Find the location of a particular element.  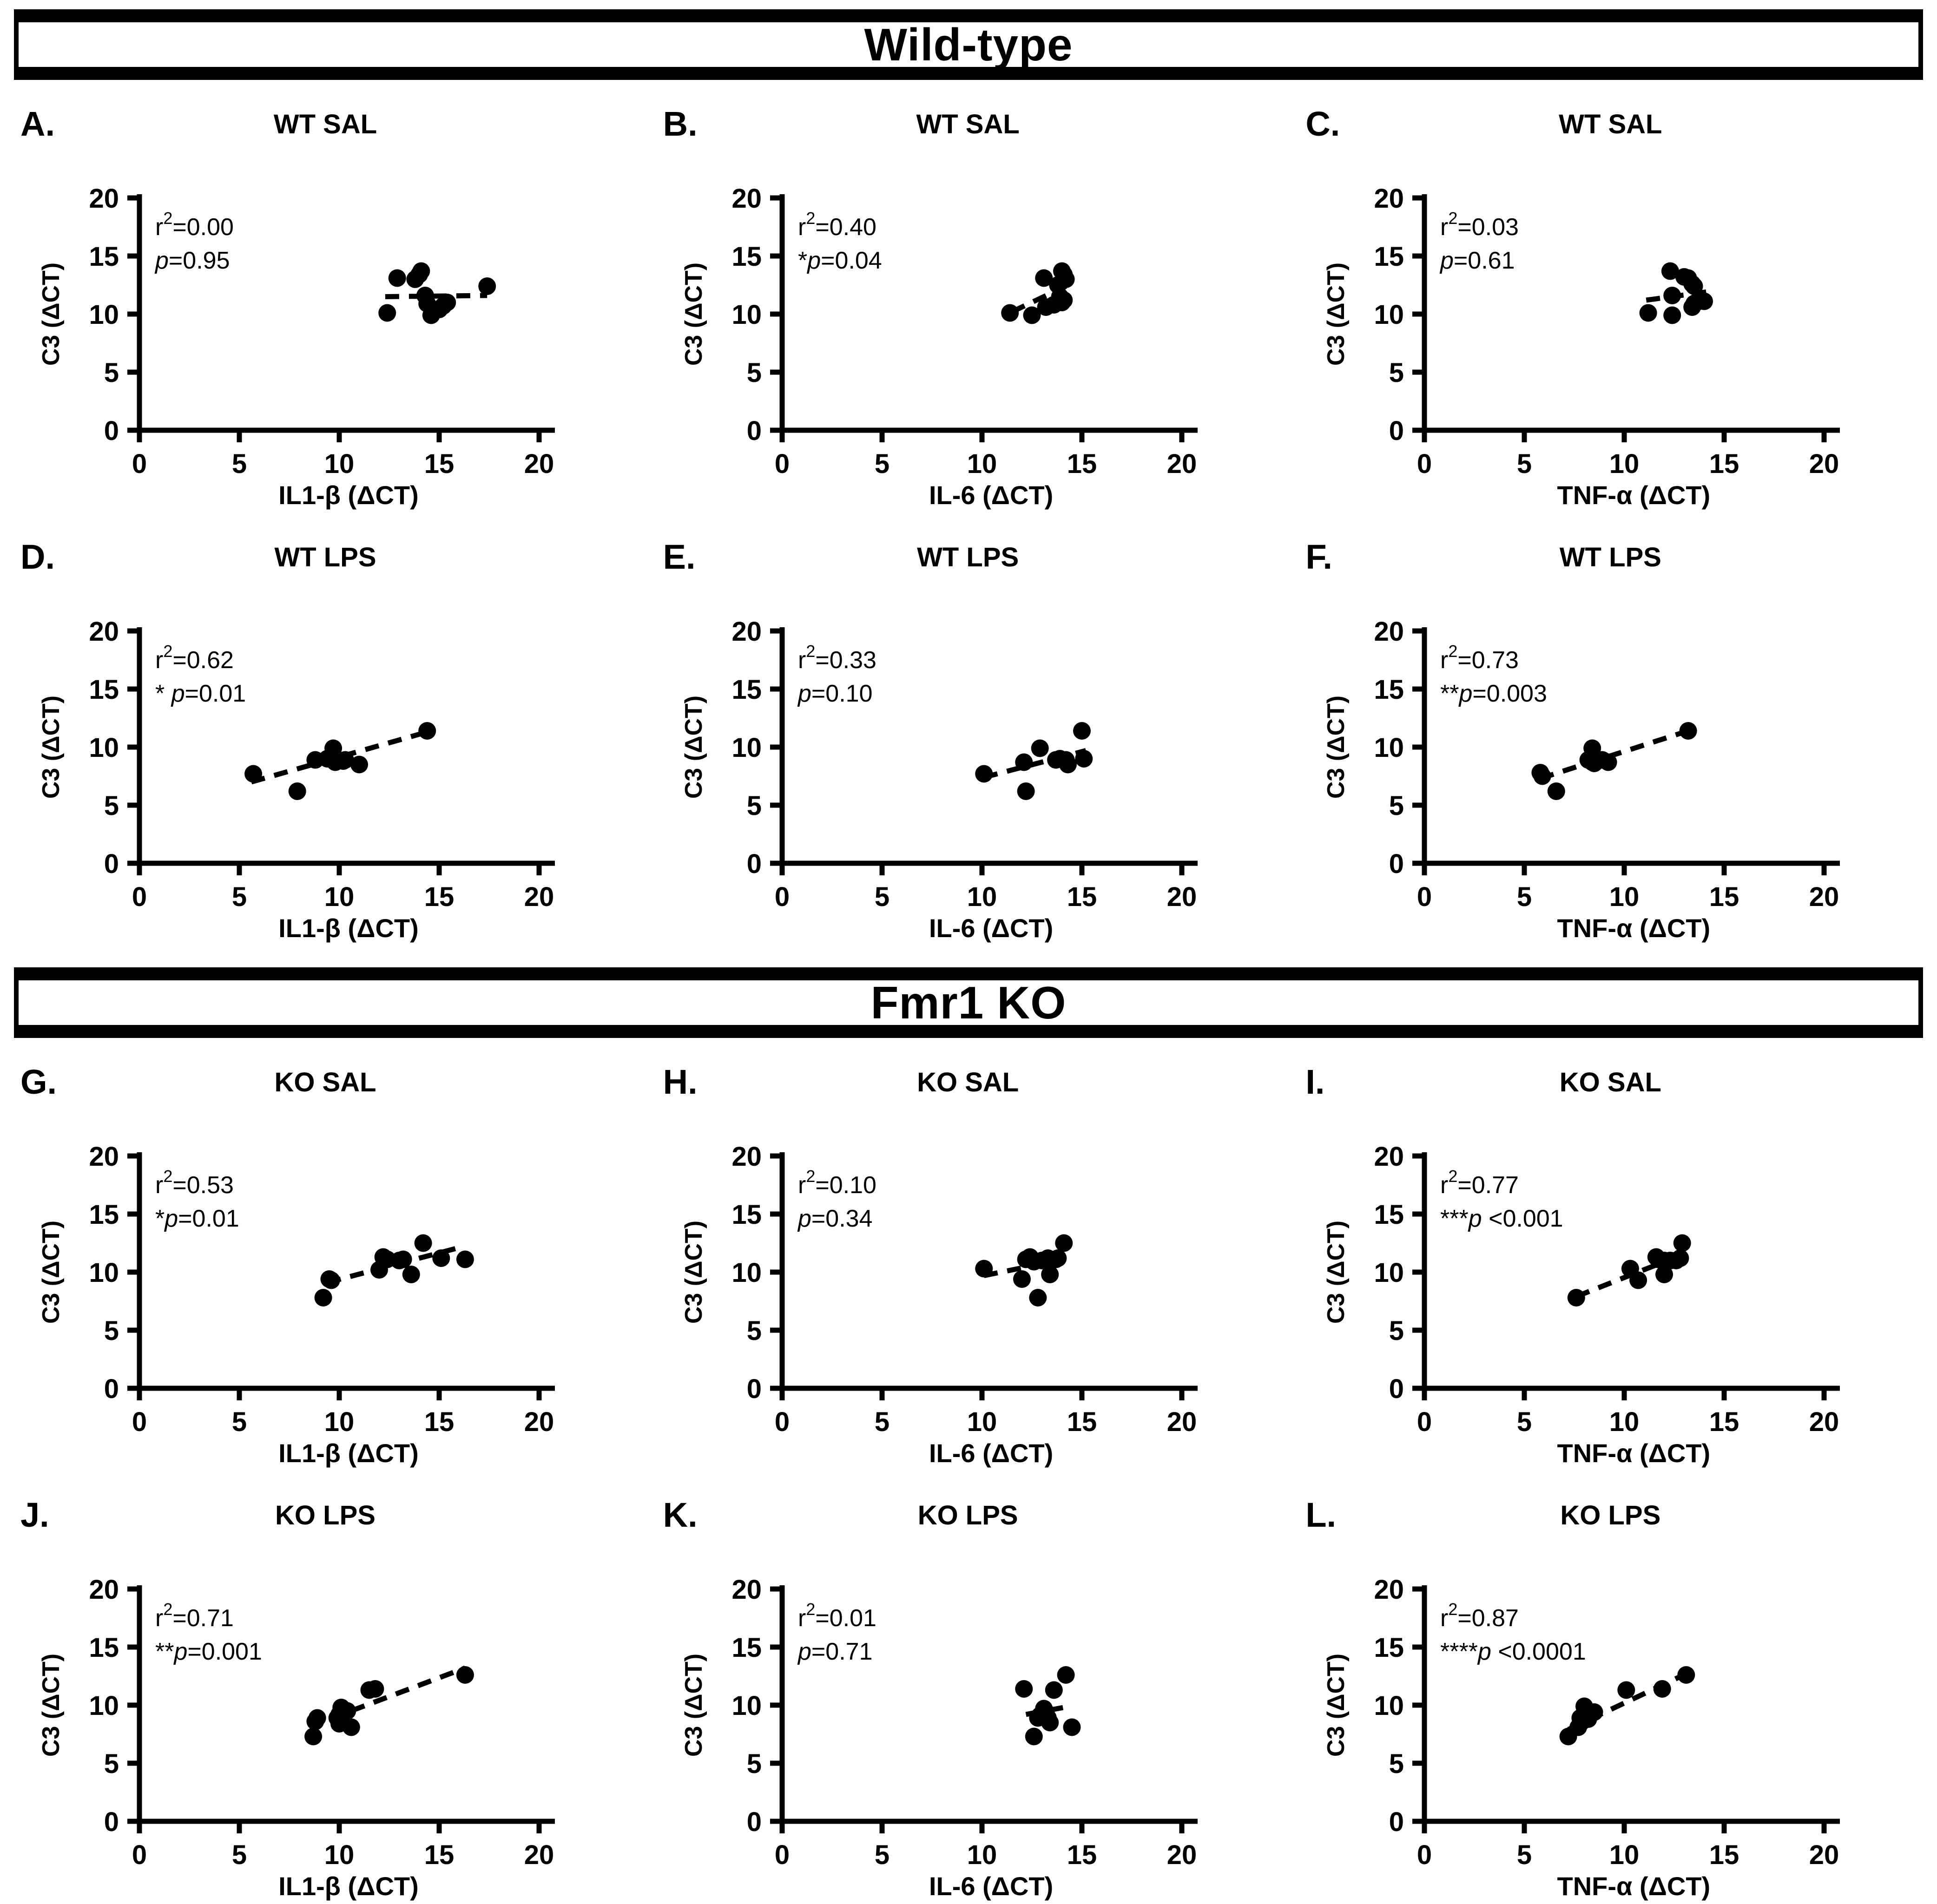

panel-J-head: J. KO LPS is located at coordinates (326, 1516).